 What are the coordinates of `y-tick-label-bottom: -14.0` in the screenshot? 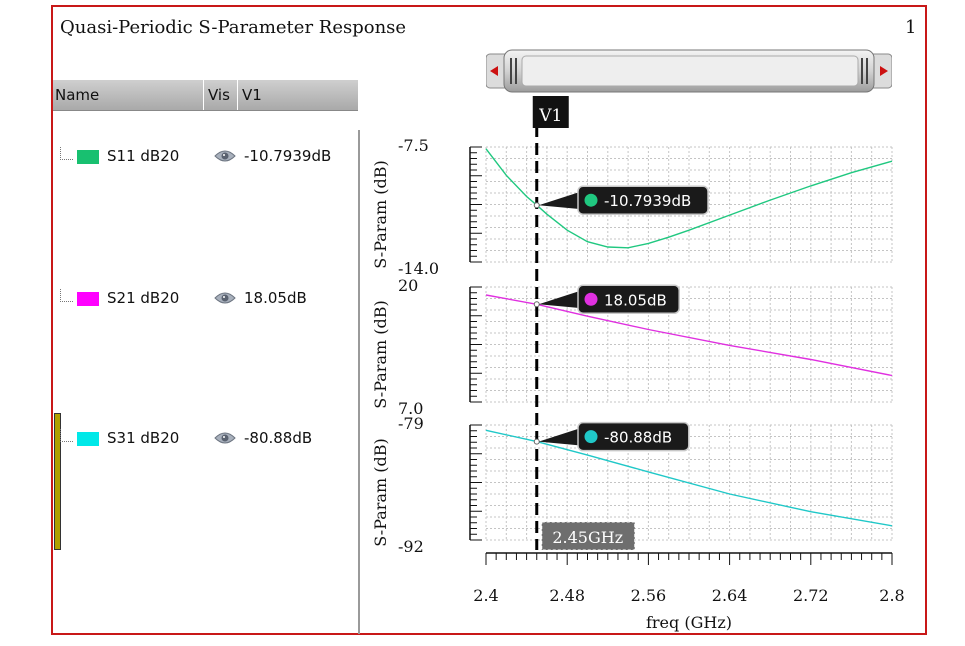 It's located at (418, 268).